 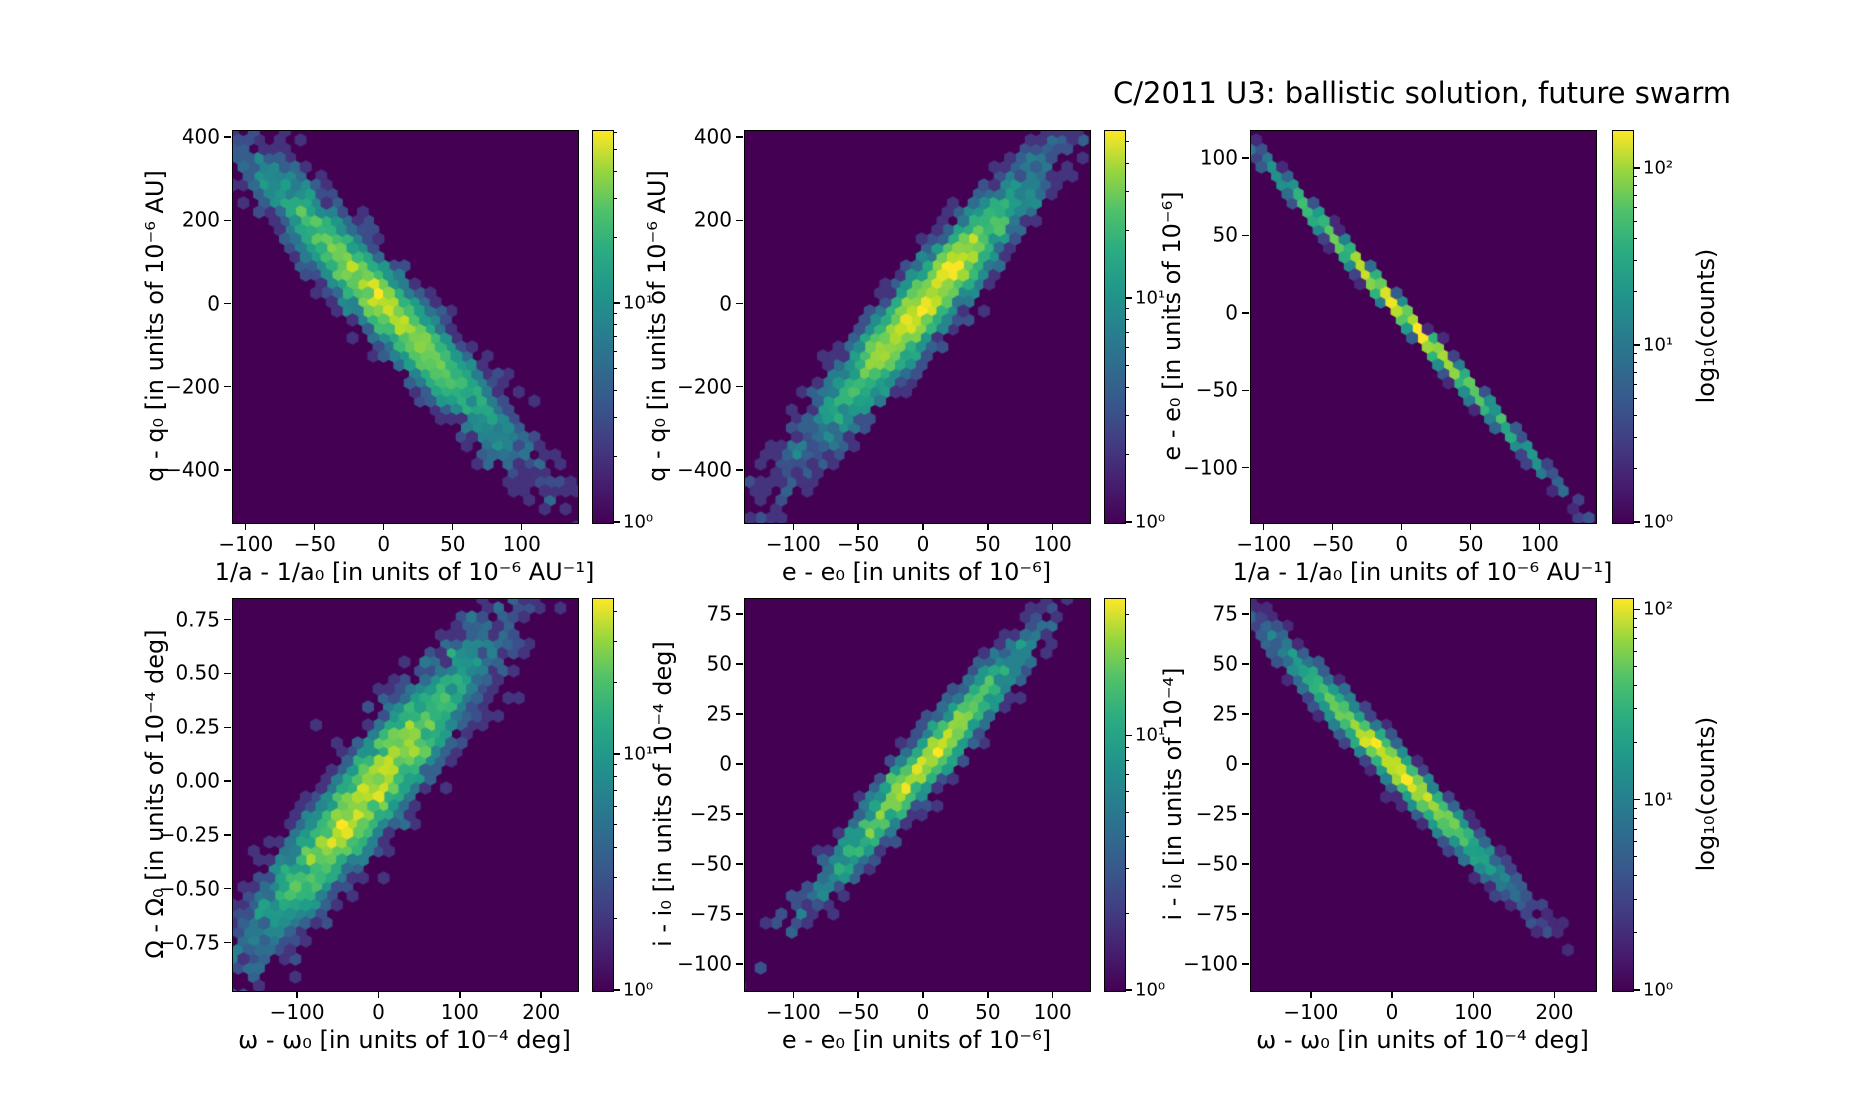 What do you see at coordinates (200, 136) in the screenshot?
I see `y-tick-label: 400` at bounding box center [200, 136].